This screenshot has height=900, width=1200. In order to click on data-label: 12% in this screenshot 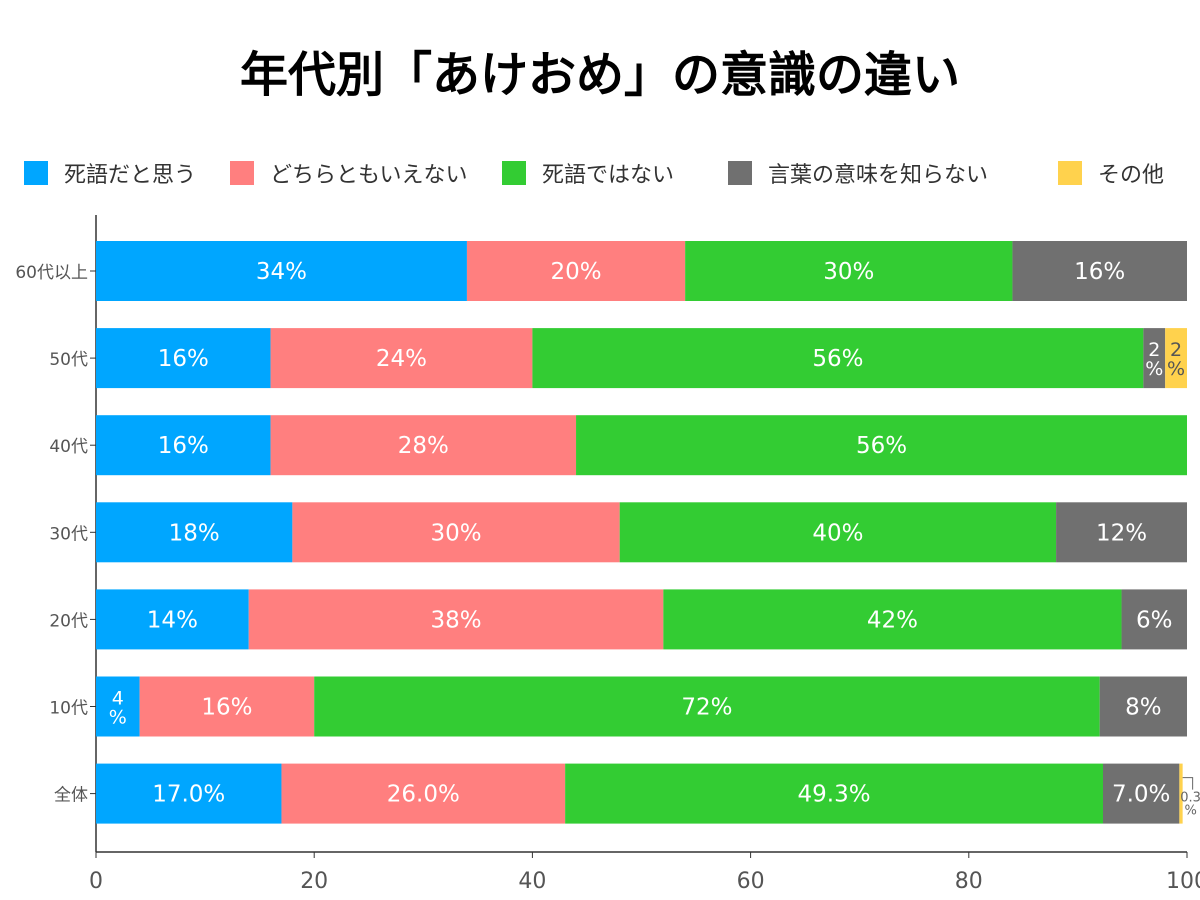, I will do `click(1121, 533)`.